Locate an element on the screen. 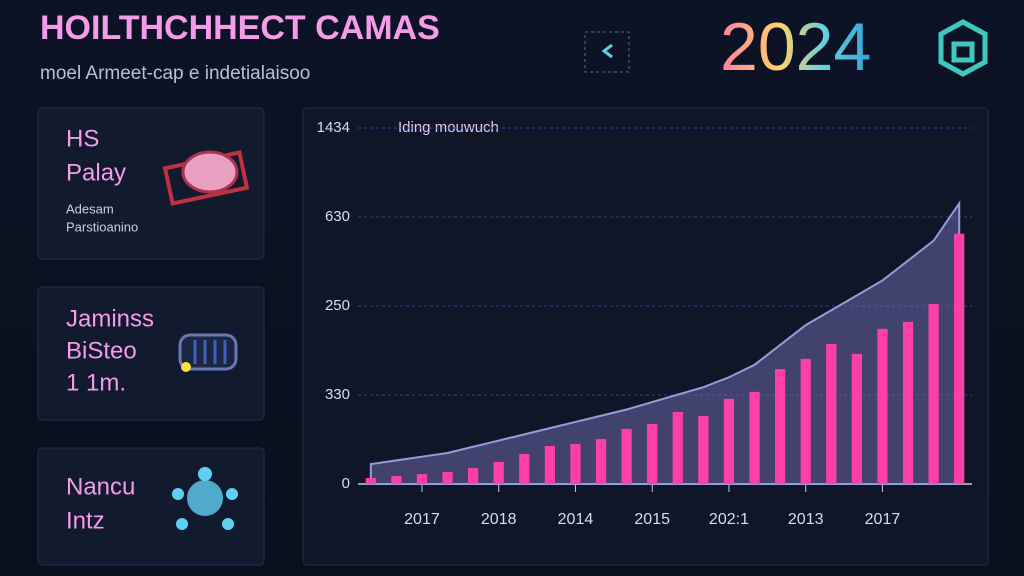 The height and width of the screenshot is (576, 1024). card-heading: BiSteo is located at coordinates (101, 350).